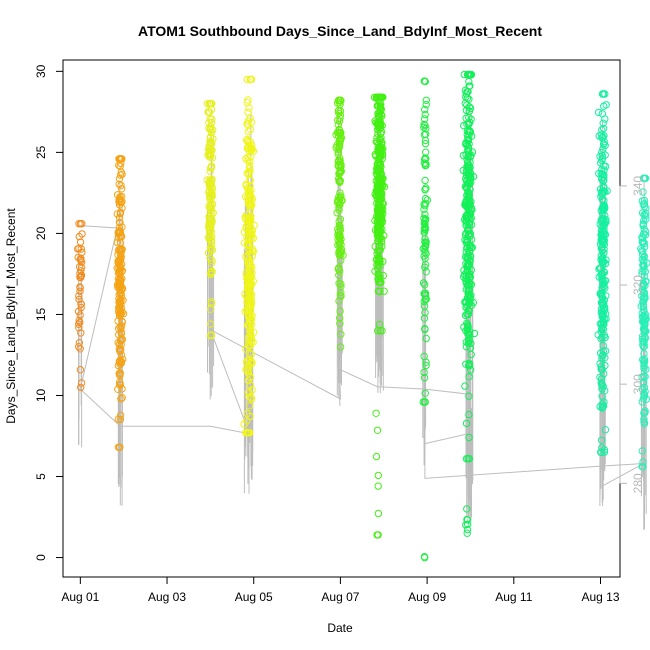  Describe the element at coordinates (41, 314) in the screenshot. I see `y-tick-label: 15` at that location.